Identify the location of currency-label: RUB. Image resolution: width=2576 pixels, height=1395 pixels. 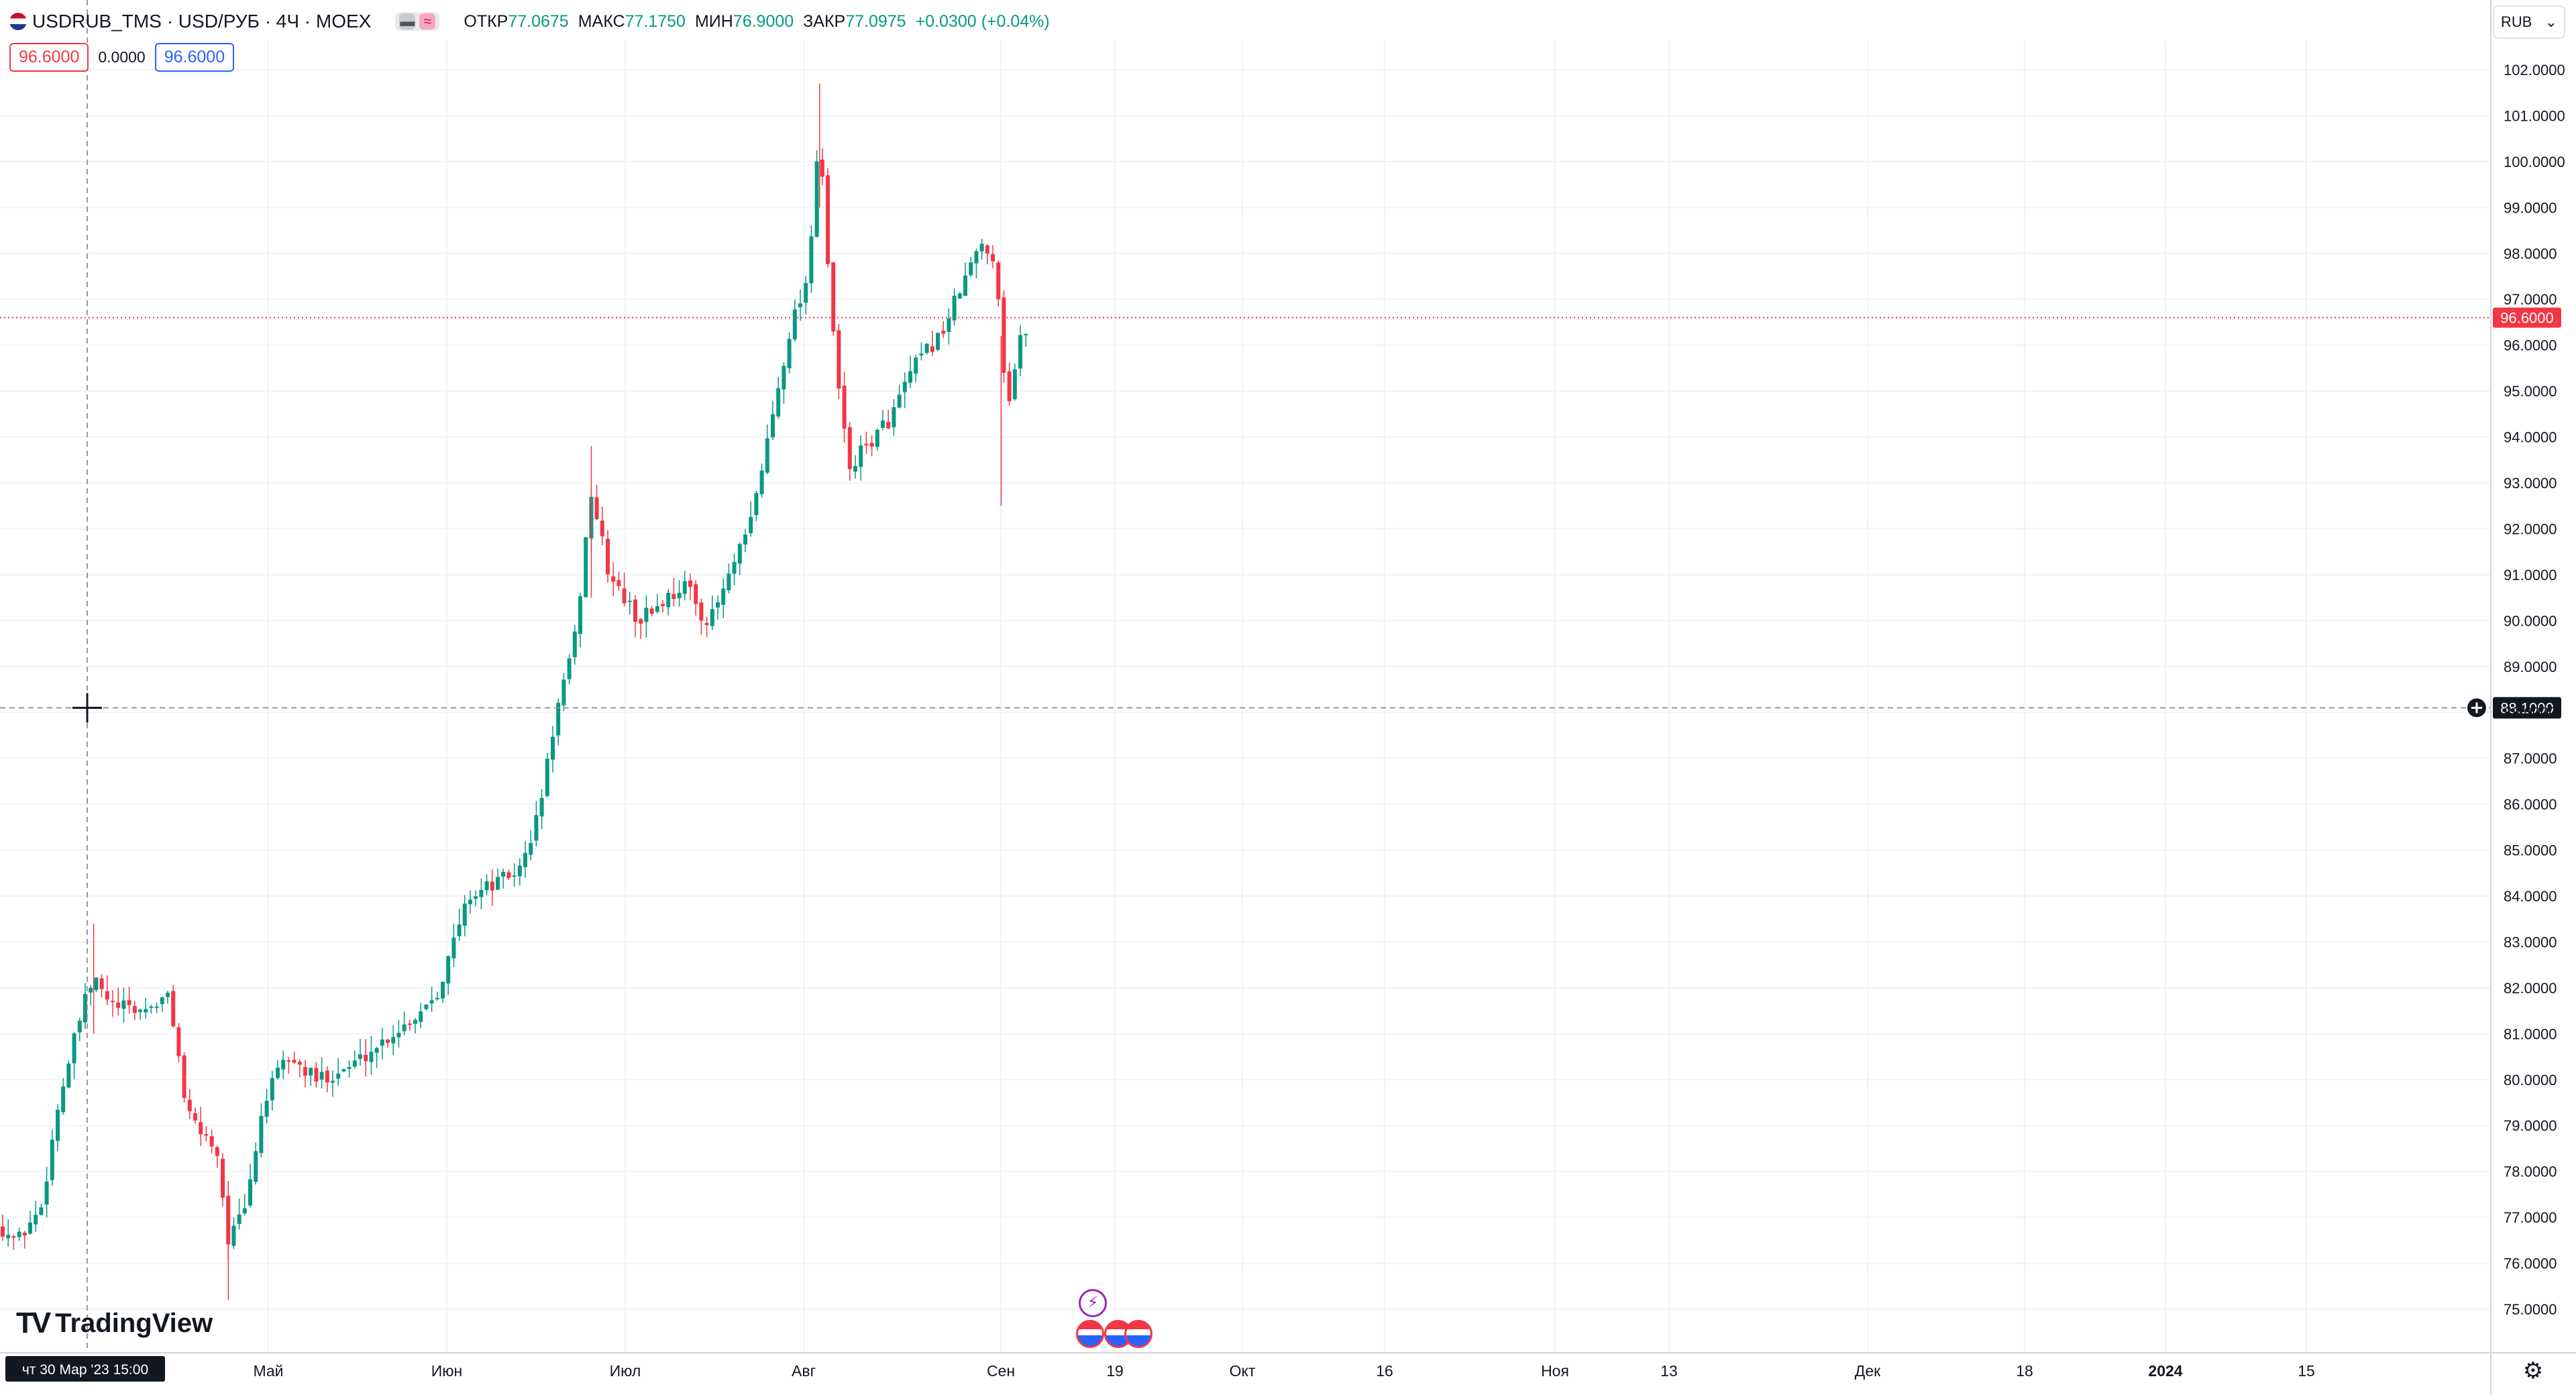
(2516, 21).